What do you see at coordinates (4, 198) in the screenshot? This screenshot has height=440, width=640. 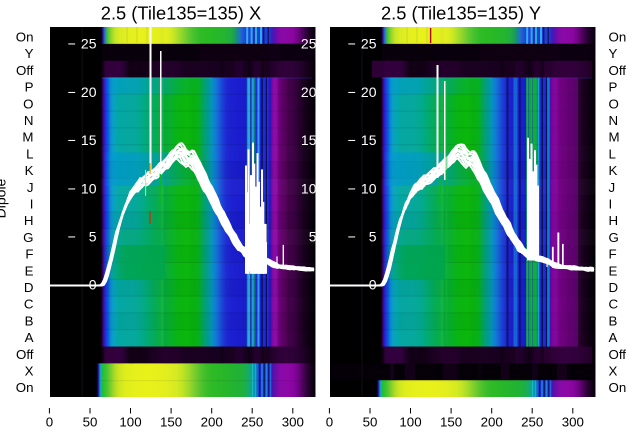 I see `svg-text: Dipole` at bounding box center [4, 198].